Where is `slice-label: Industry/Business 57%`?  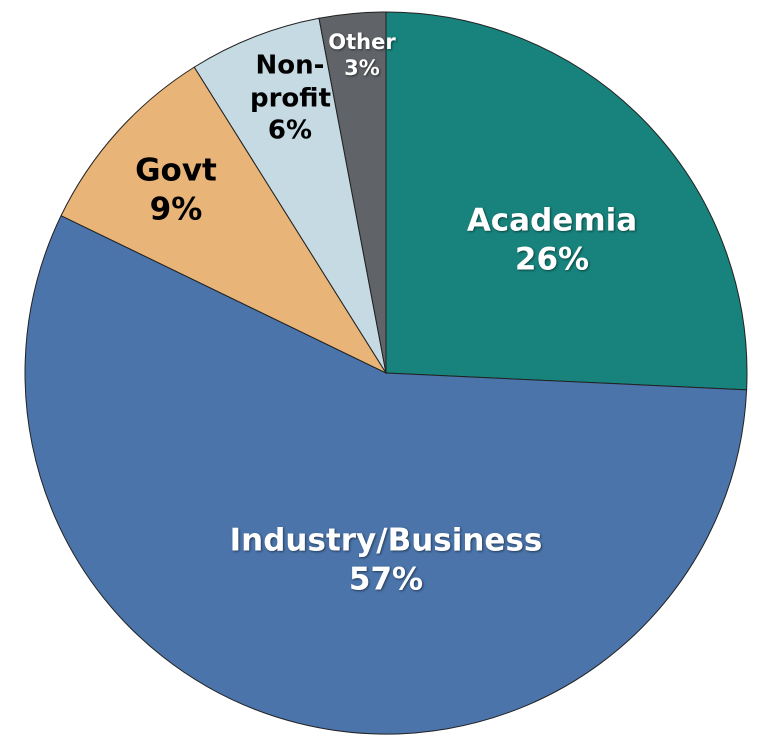 slice-label: Industry/Business 57% is located at coordinates (386, 560).